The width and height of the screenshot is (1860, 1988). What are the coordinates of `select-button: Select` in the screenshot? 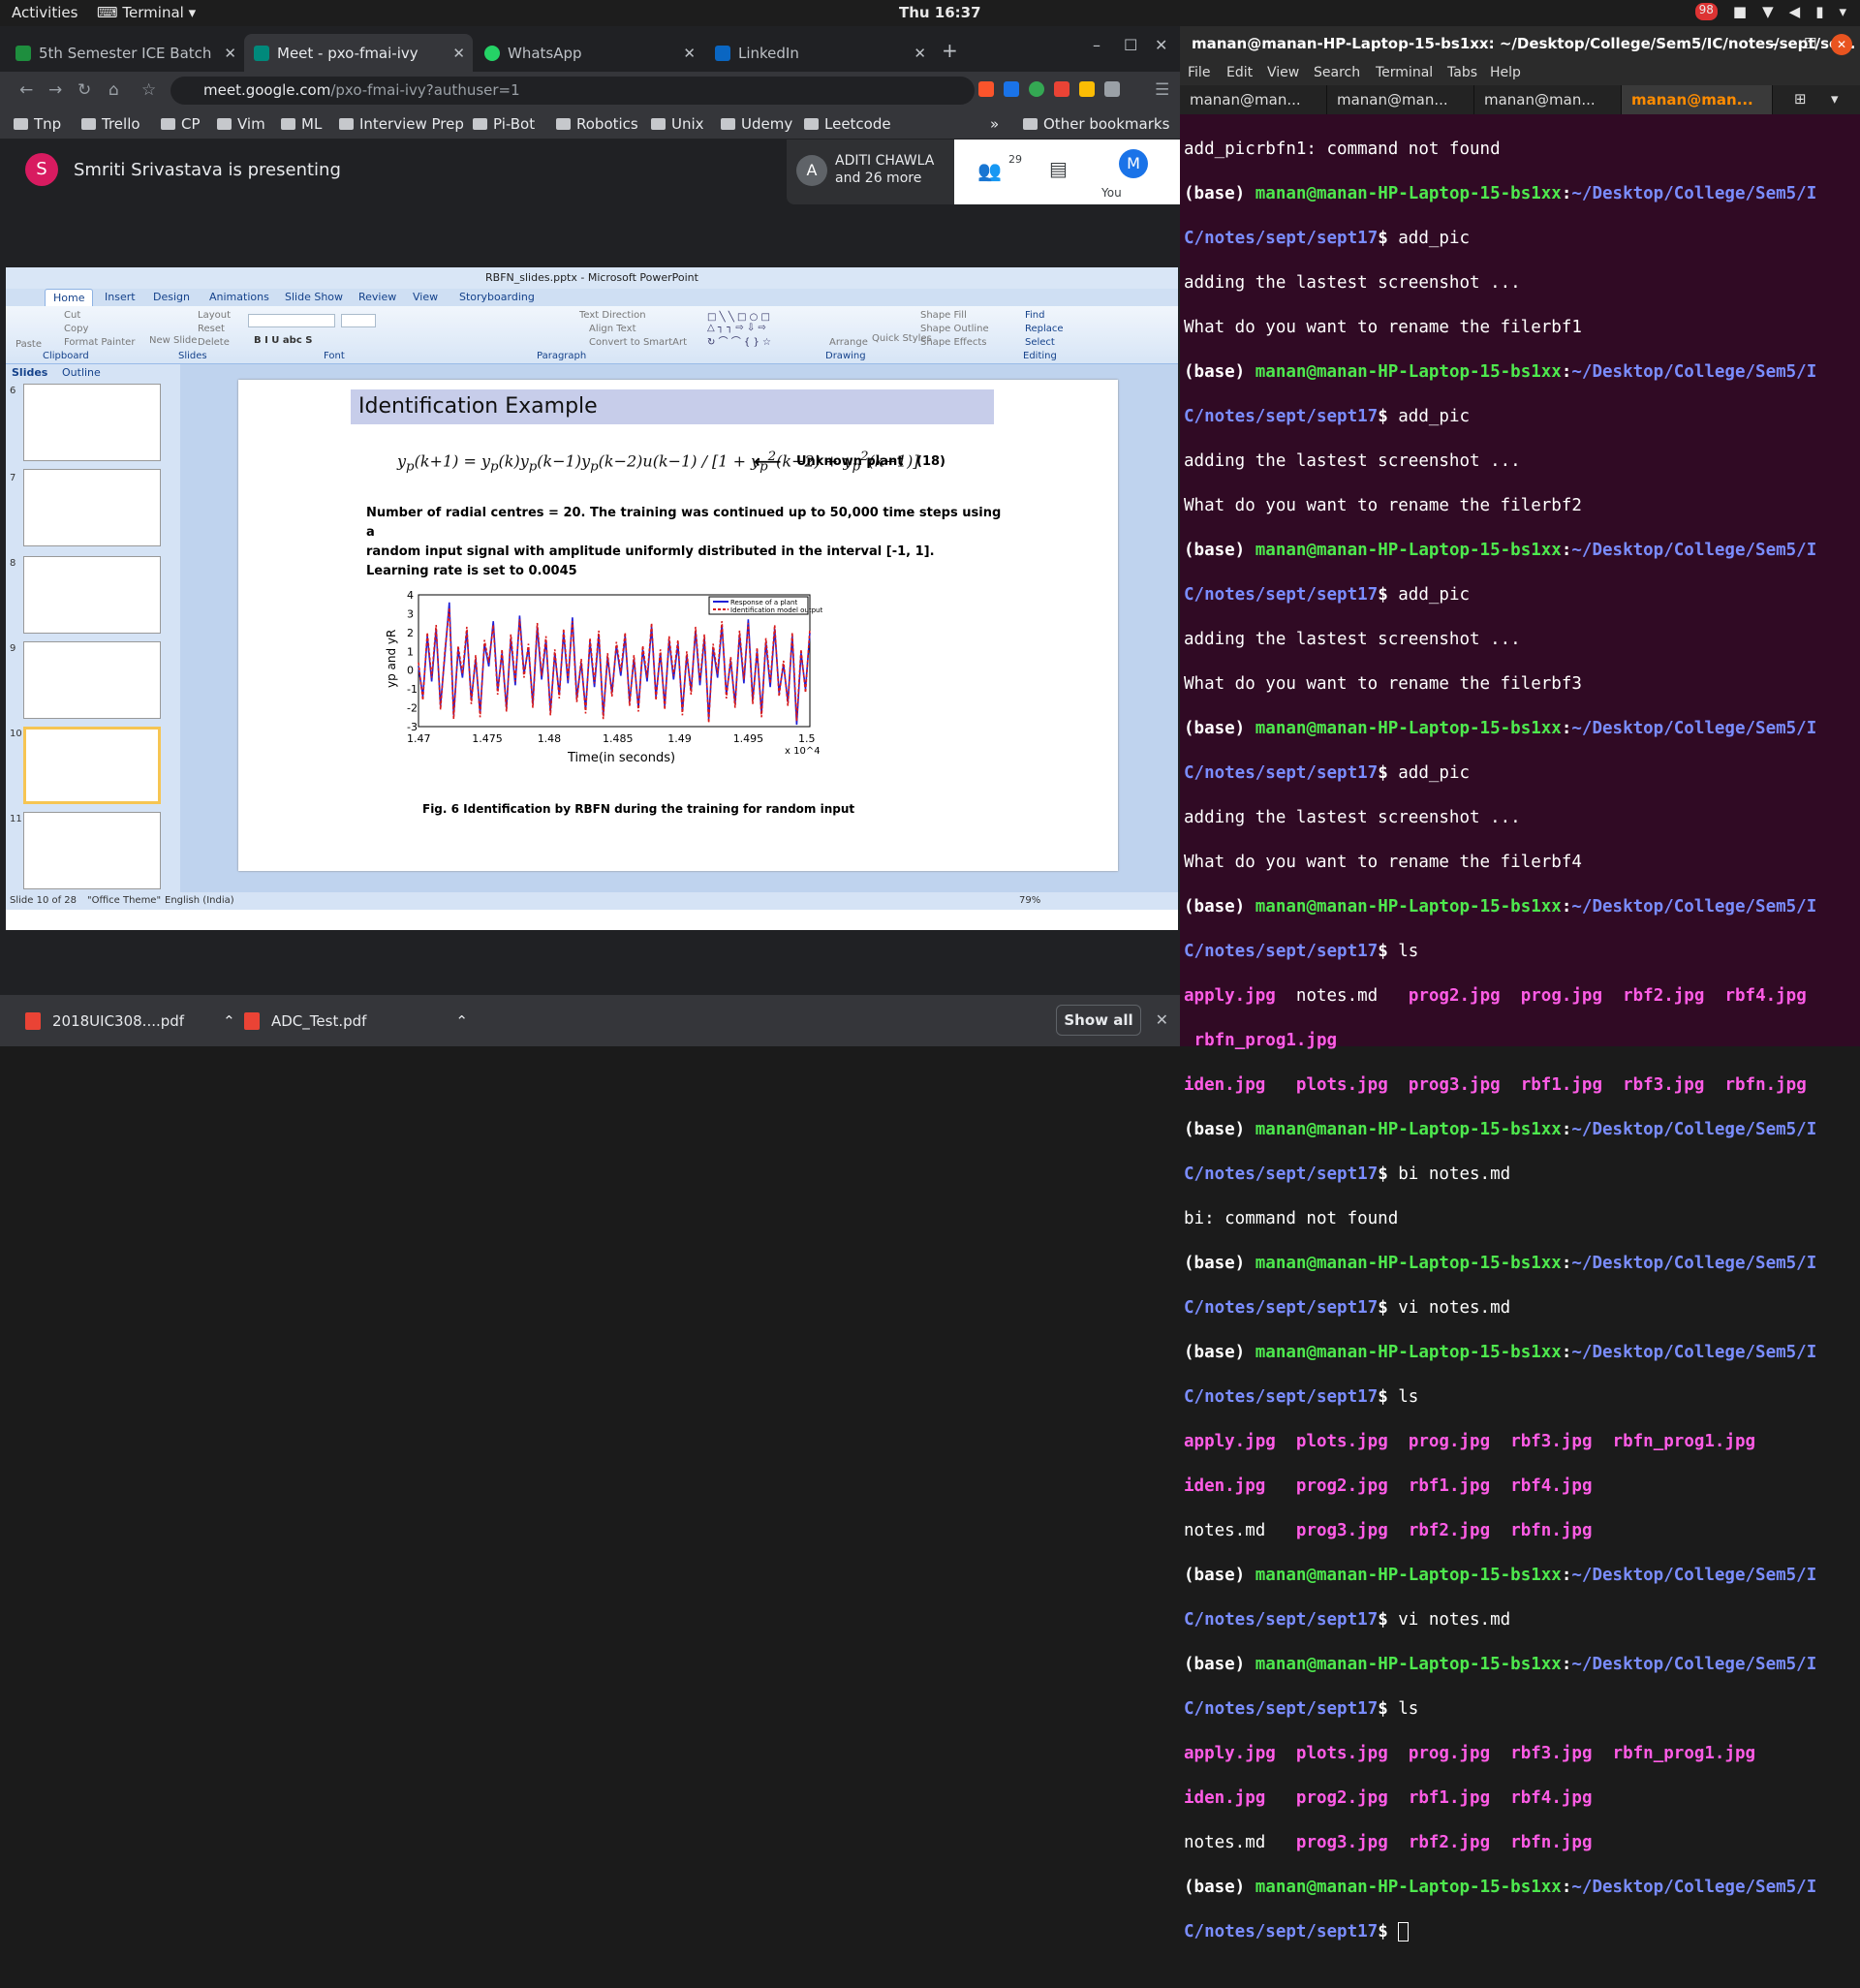 It's located at (1040, 342).